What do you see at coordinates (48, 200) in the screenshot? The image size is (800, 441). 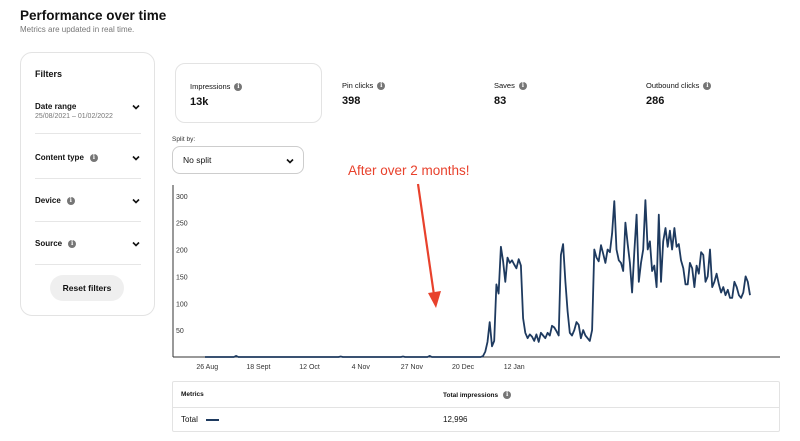 I see `filter-device-label: Device` at bounding box center [48, 200].